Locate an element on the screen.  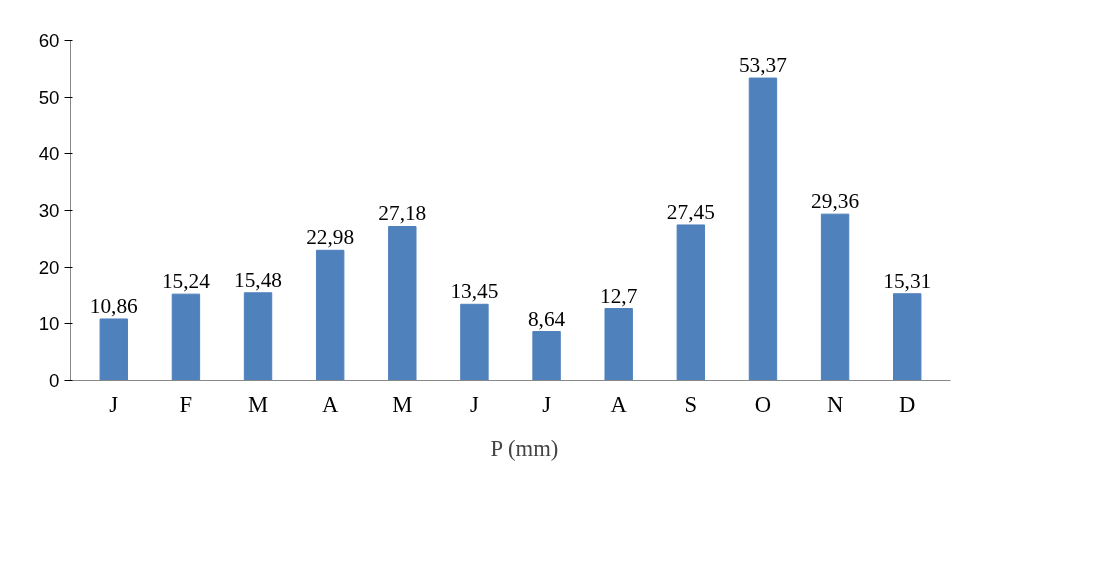
x-tick-label: O is located at coordinates (763, 404).